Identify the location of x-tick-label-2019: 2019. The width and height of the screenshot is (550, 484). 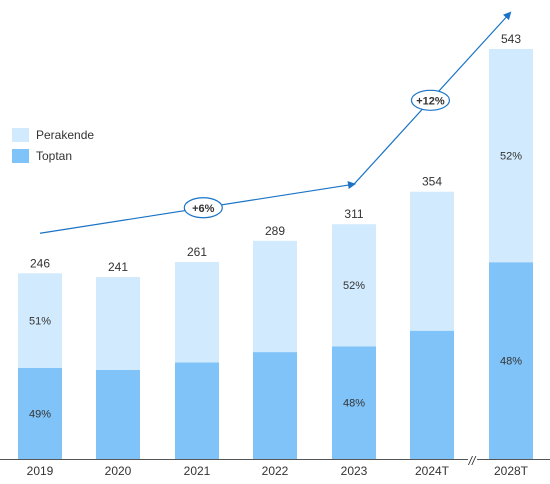
(40, 471).